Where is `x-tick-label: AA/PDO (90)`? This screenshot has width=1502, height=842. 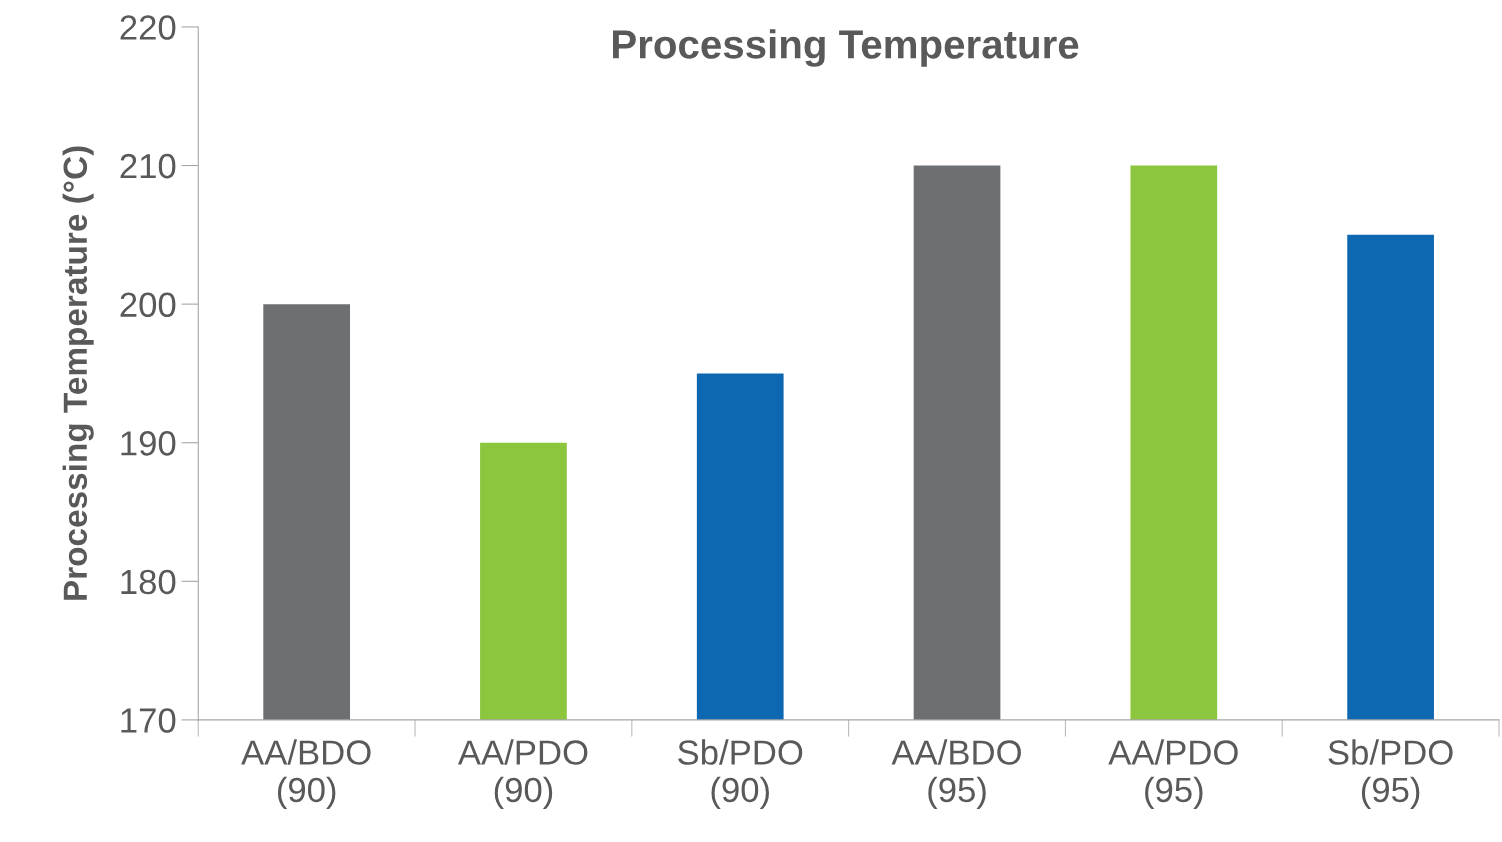
x-tick-label: AA/PDO (90) is located at coordinates (522, 774).